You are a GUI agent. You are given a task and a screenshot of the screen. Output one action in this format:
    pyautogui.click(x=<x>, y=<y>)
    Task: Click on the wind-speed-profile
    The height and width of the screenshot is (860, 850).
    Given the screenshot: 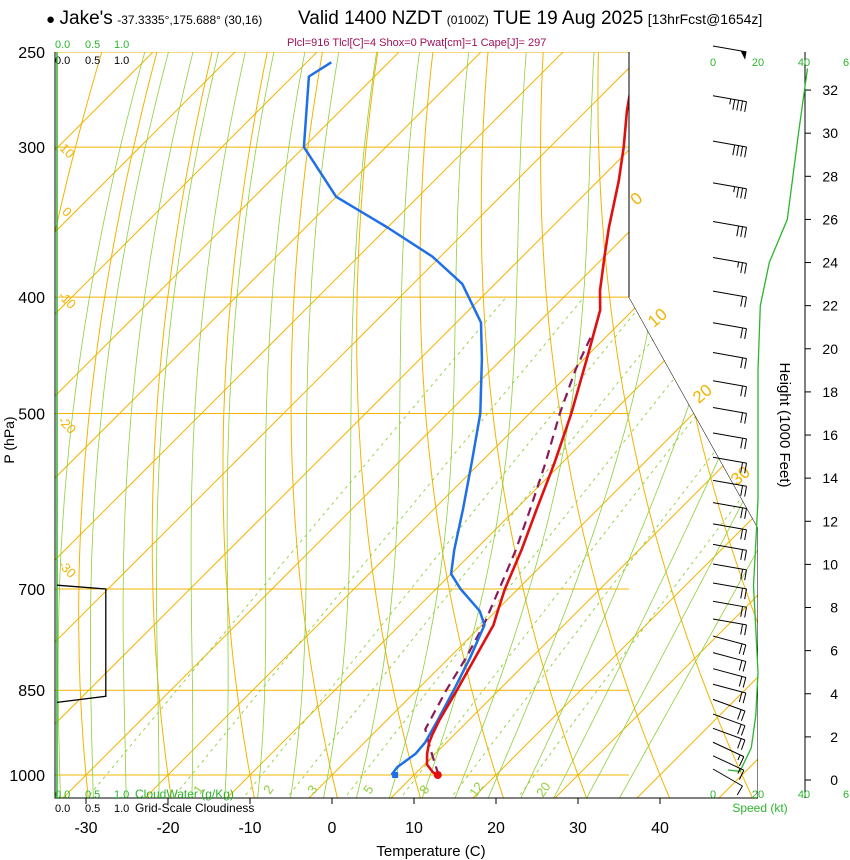 What is the action you would take?
    pyautogui.click(x=768, y=420)
    